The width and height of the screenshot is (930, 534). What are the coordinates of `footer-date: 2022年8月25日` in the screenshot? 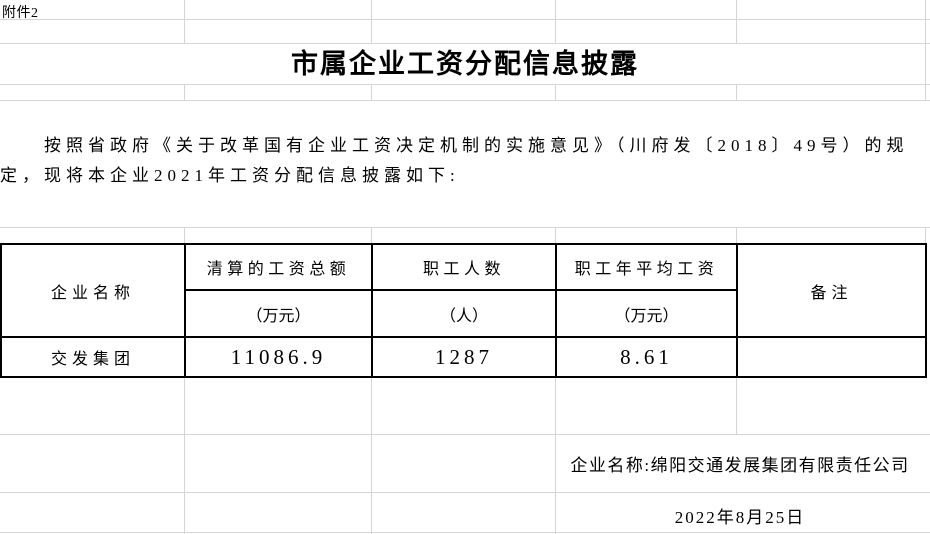 It's located at (740, 517).